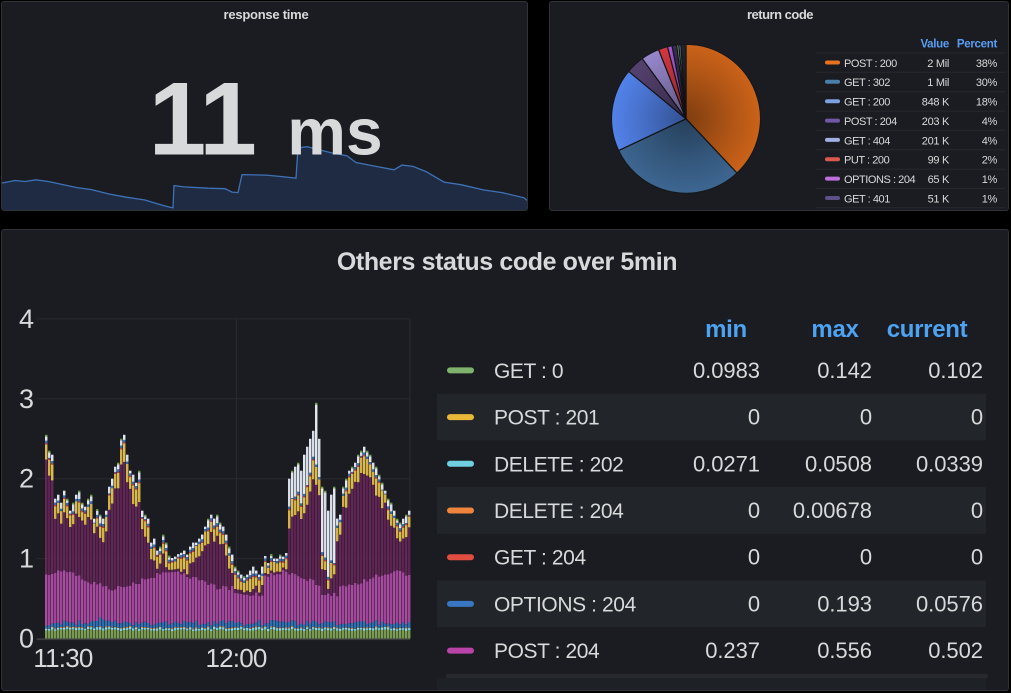 This screenshot has height=693, width=1011. Describe the element at coordinates (62, 658) in the screenshot. I see `svg-text: 11:30` at that location.